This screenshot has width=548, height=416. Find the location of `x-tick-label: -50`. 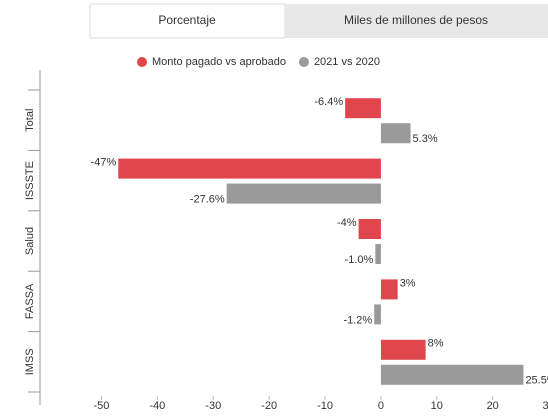

x-tick-label: -50 is located at coordinates (102, 406).